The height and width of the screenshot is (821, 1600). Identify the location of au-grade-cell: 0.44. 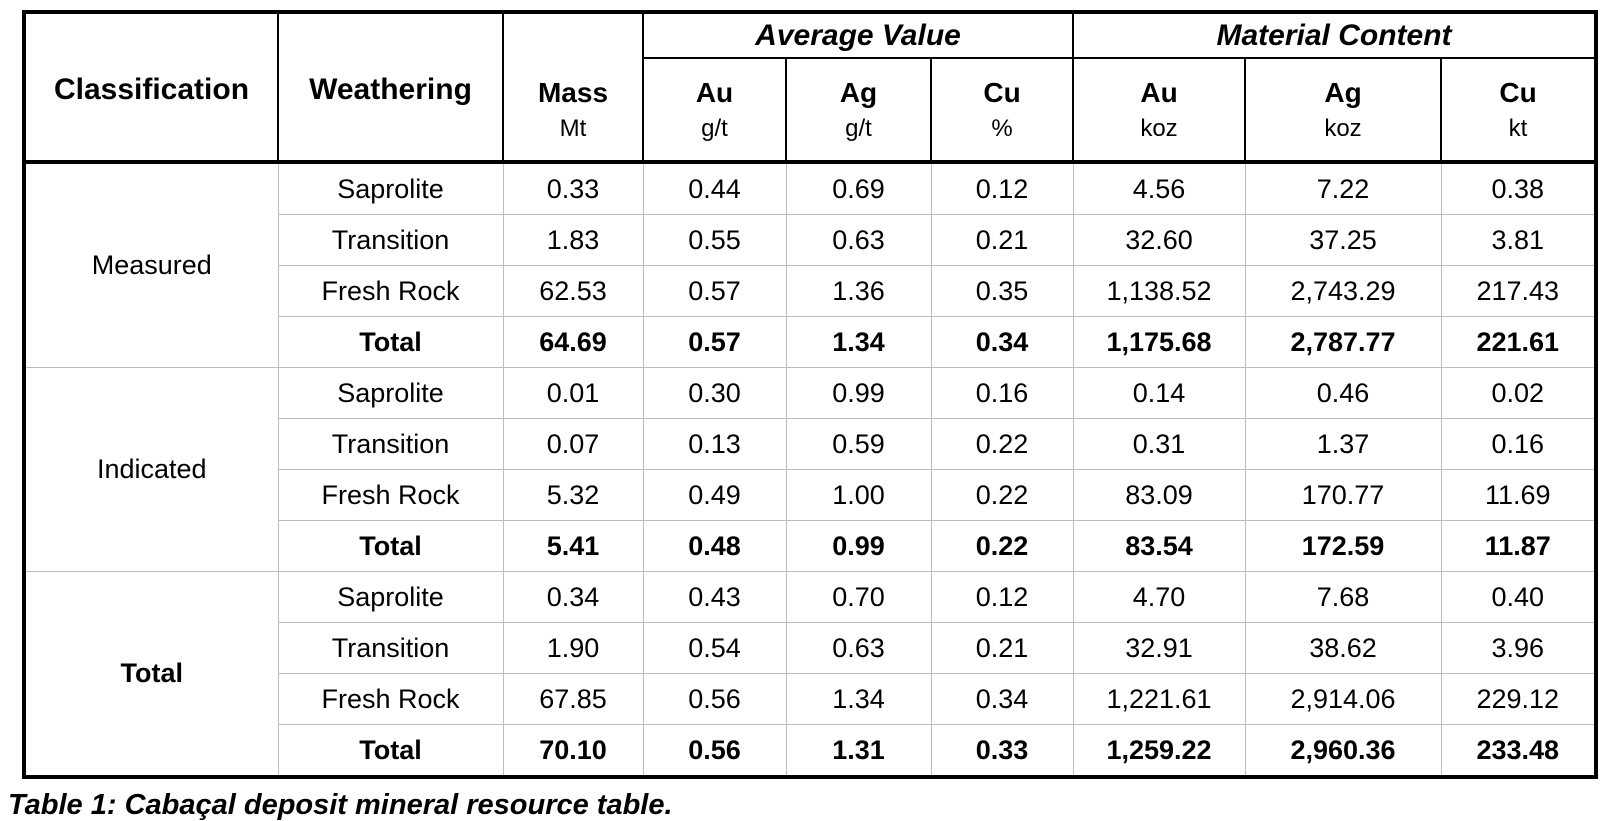
(714, 188).